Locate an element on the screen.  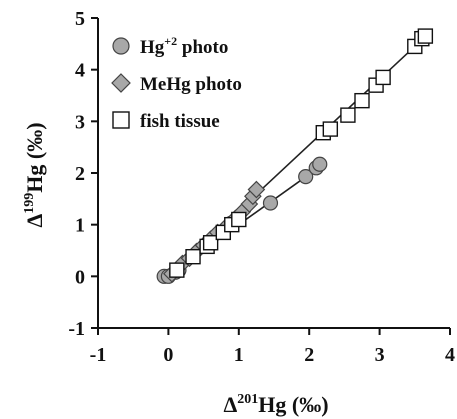
x-tick-label: 1 is located at coordinates (239, 355).